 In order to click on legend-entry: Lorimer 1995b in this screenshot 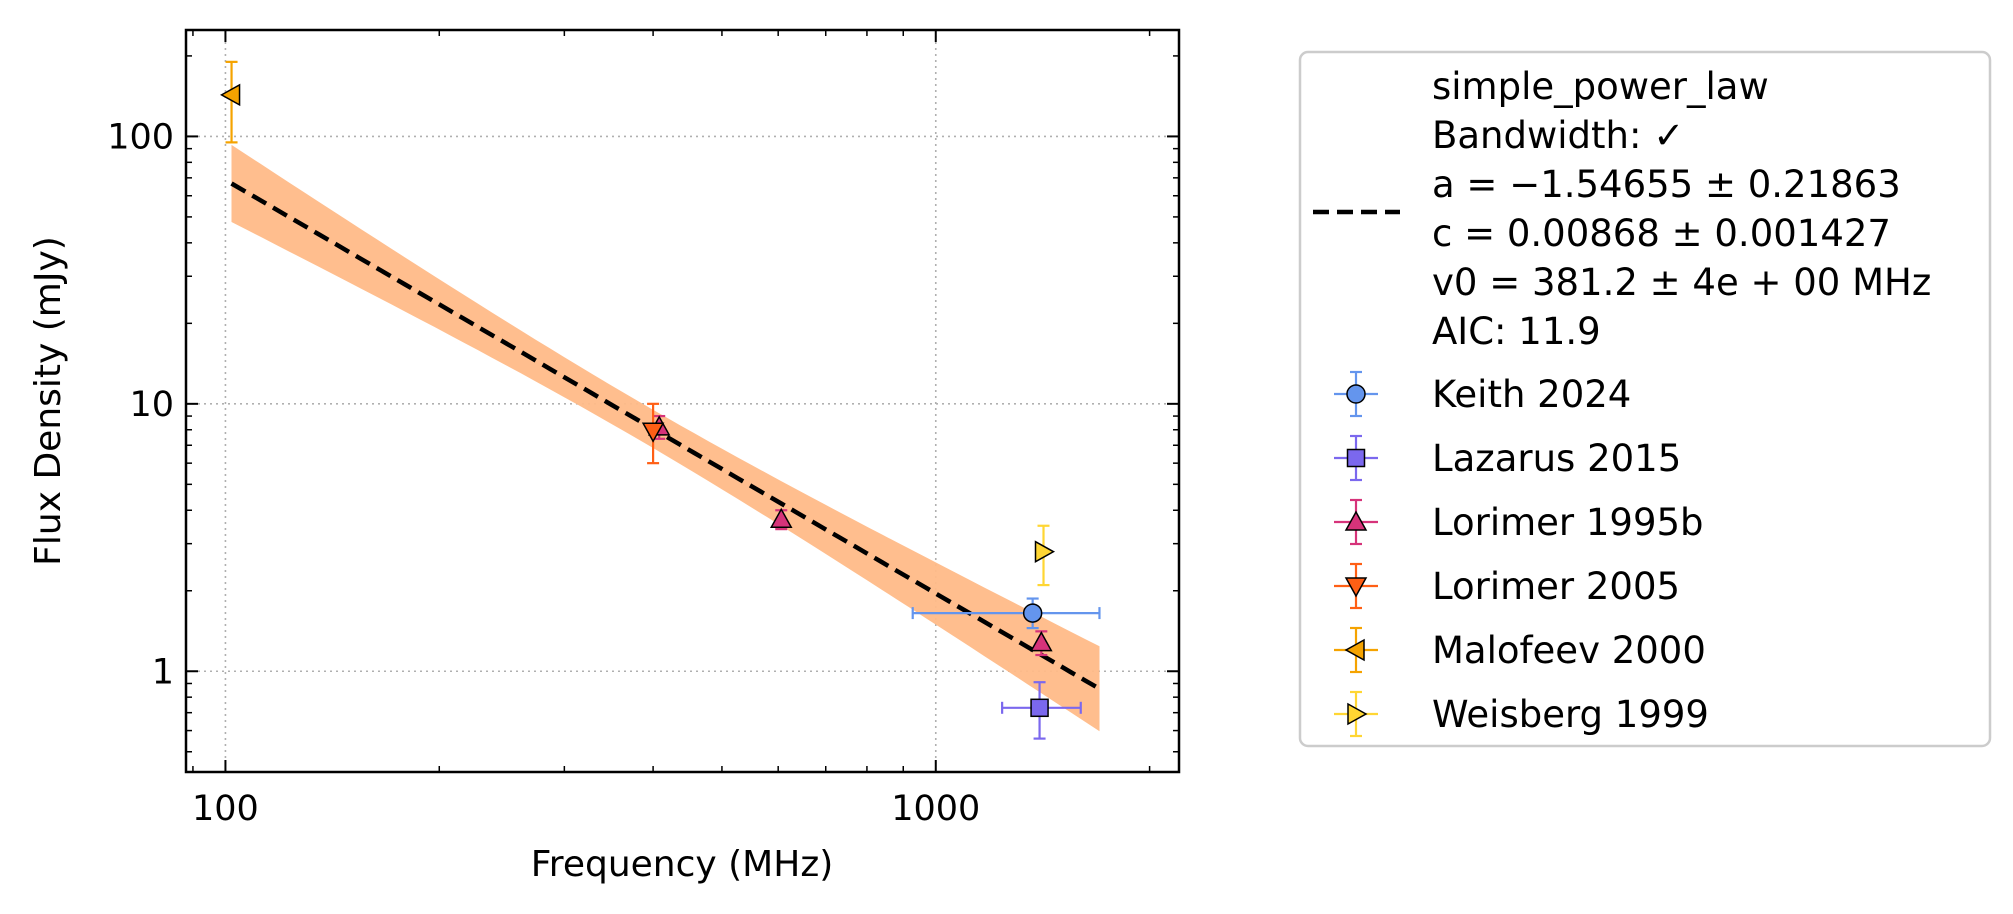, I will do `click(1519, 522)`.